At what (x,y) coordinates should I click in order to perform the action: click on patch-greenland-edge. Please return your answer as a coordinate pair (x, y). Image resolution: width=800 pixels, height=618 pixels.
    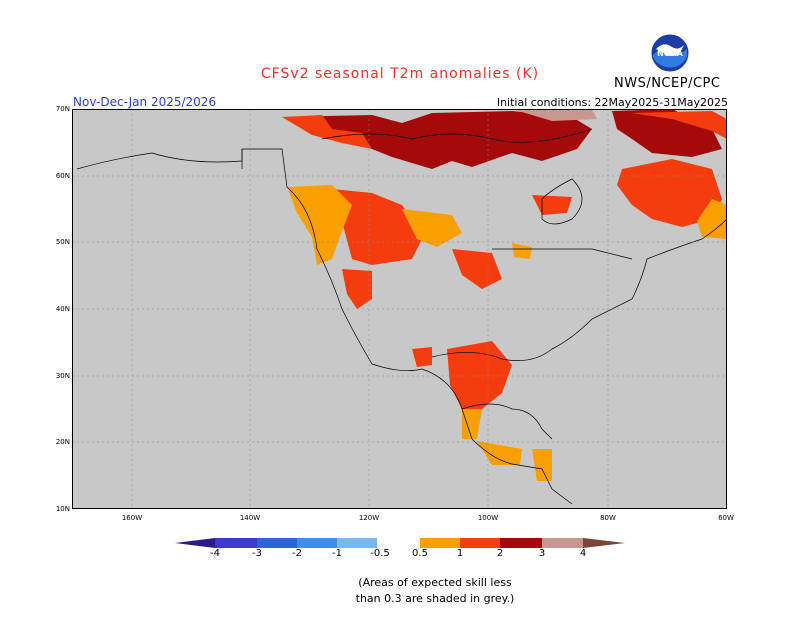
    Looking at the image, I should click on (679, 125).